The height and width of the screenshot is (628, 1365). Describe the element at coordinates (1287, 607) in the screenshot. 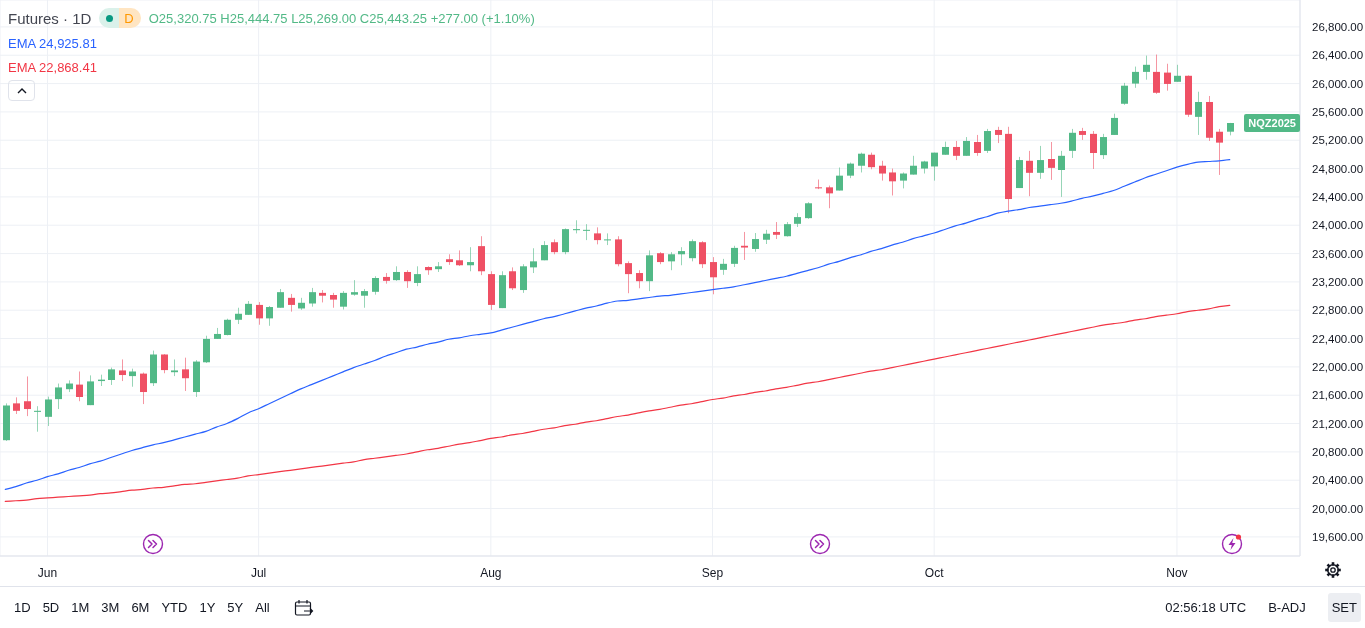

I see `text: B-ADJ` at that location.